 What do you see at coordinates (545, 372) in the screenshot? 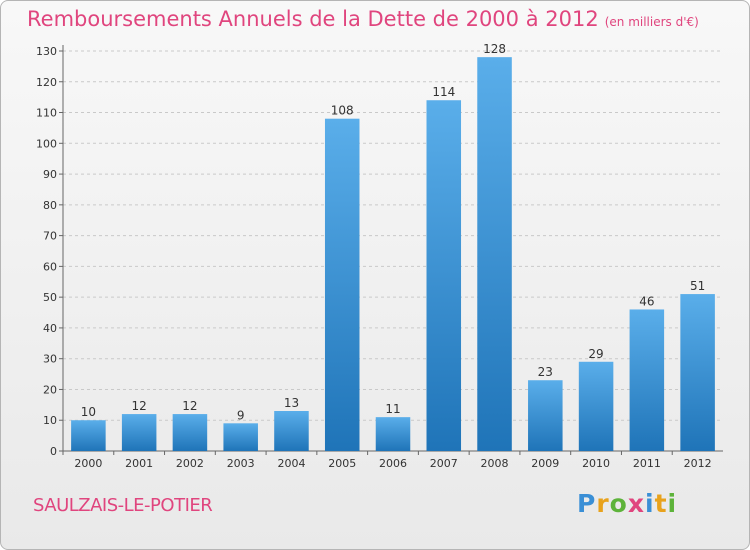
I see `data-label: 23` at bounding box center [545, 372].